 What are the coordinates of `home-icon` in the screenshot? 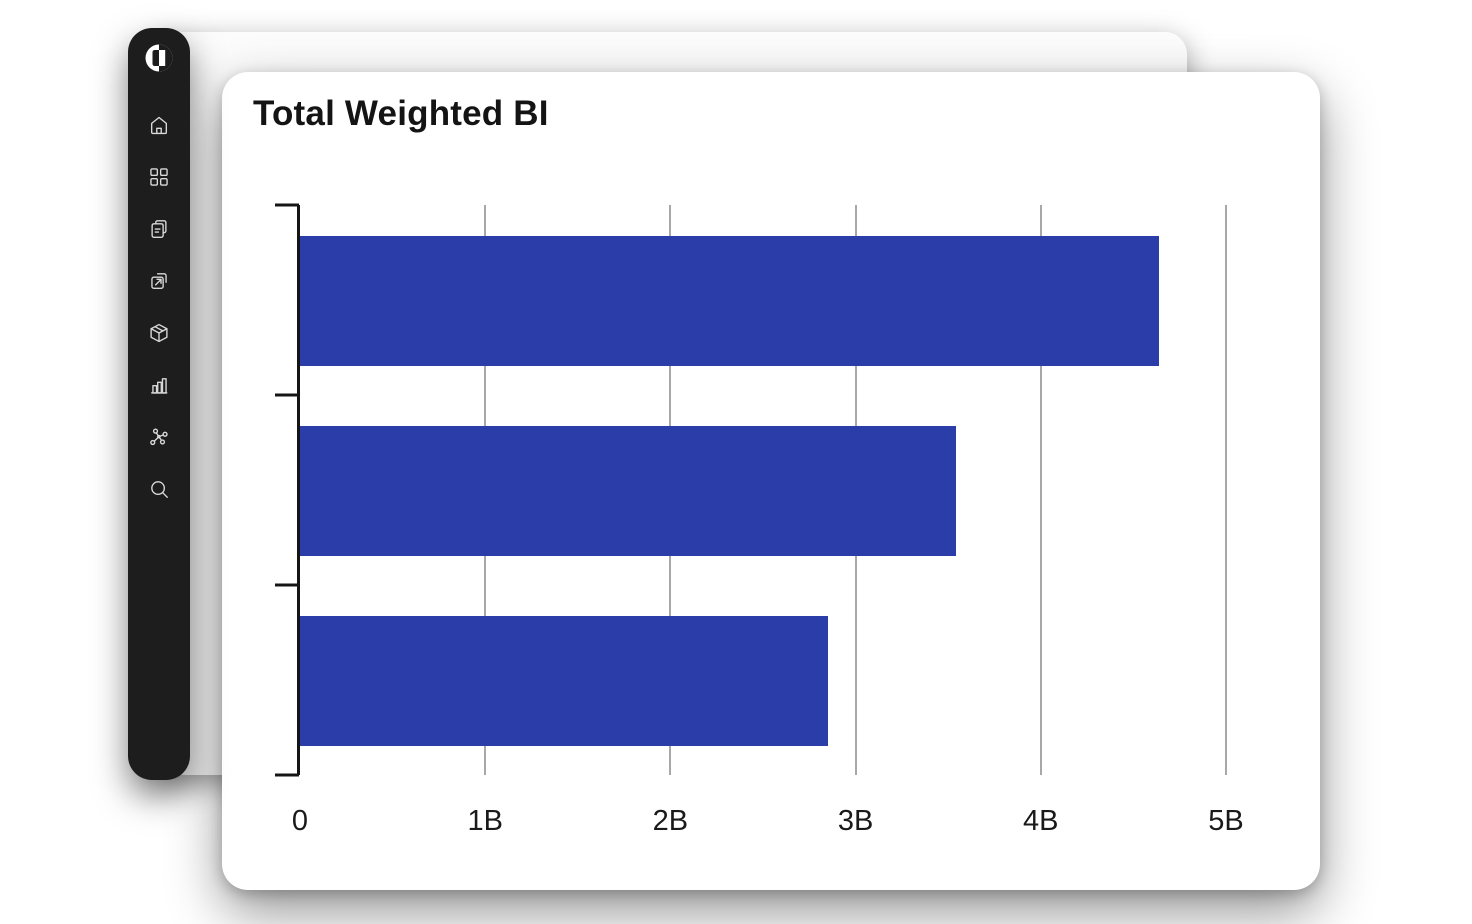 It's located at (159, 125).